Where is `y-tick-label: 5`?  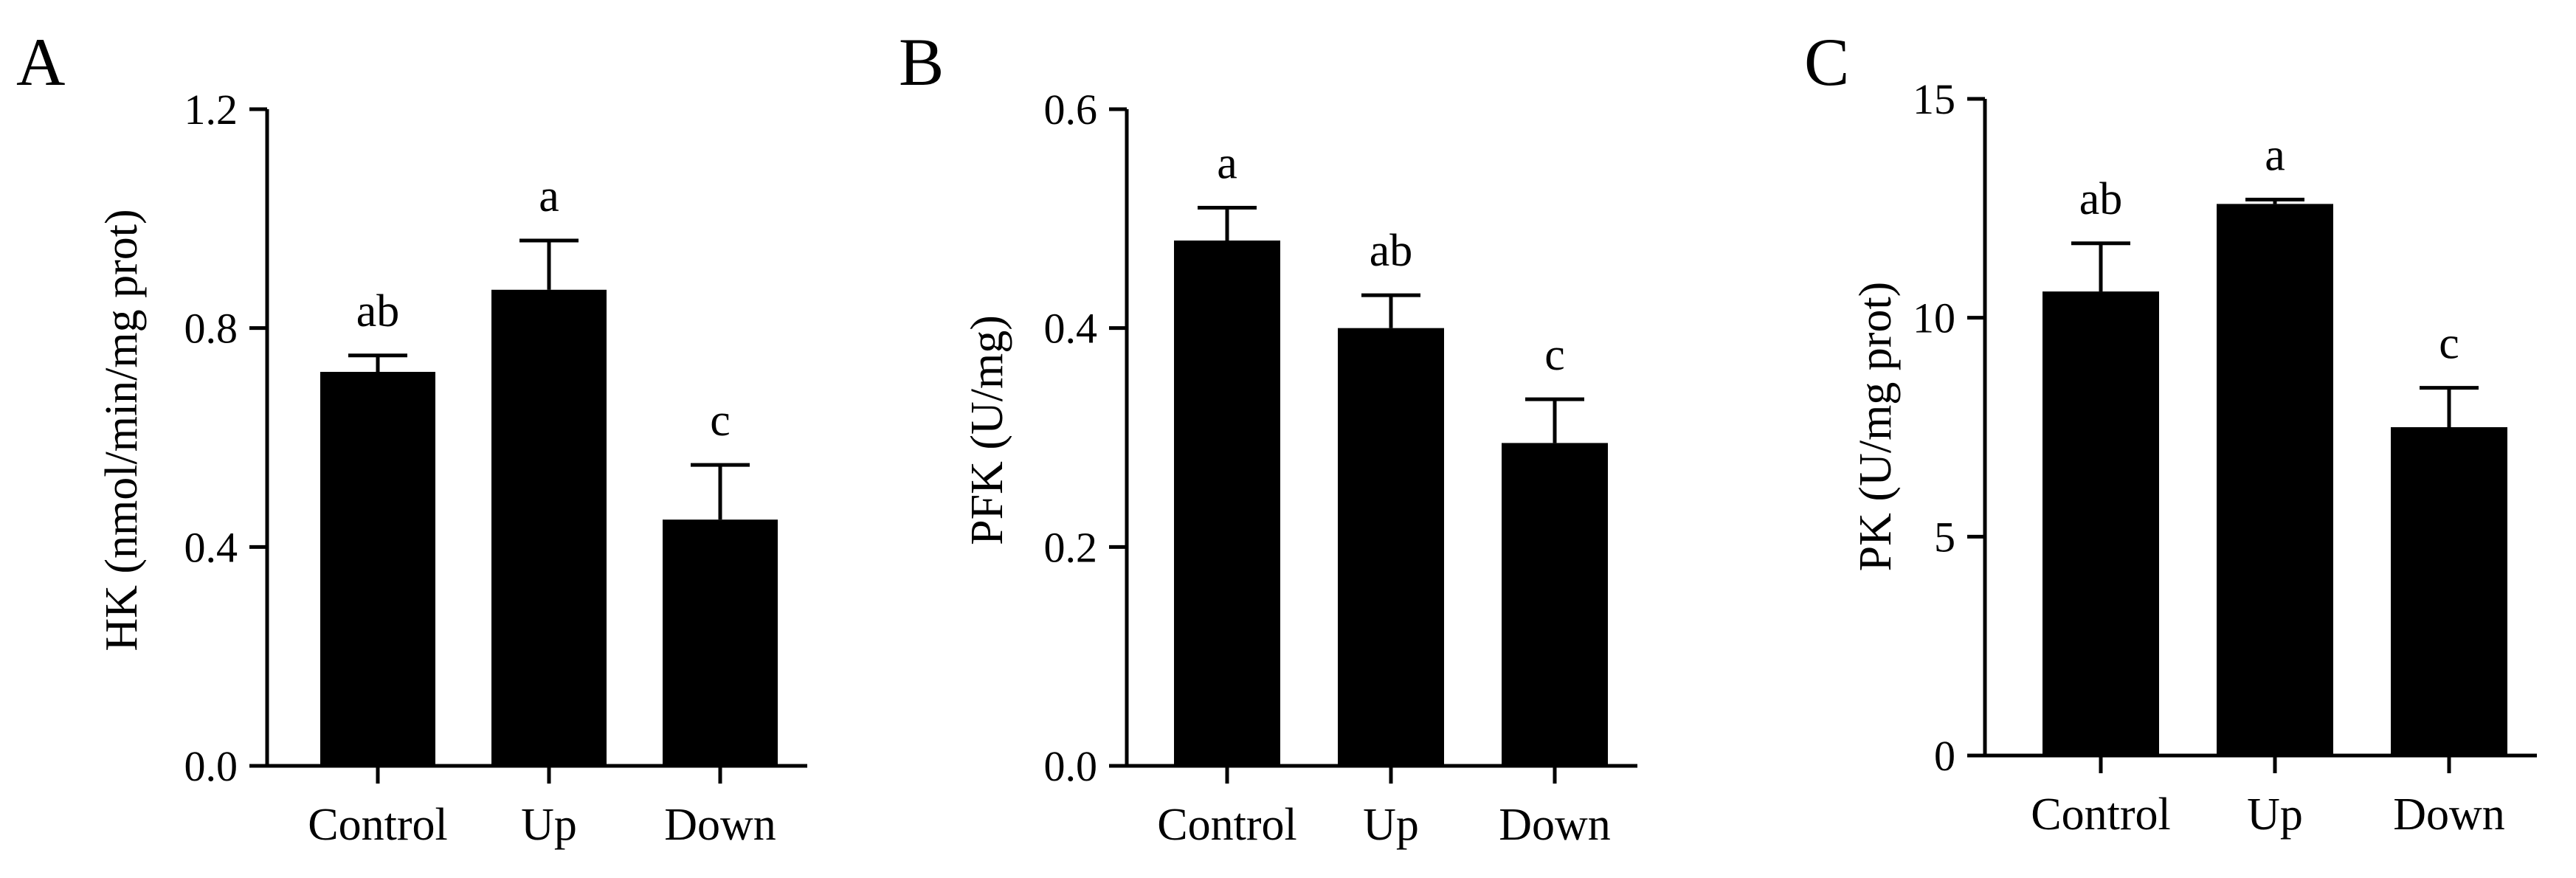 y-tick-label: 5 is located at coordinates (1945, 537).